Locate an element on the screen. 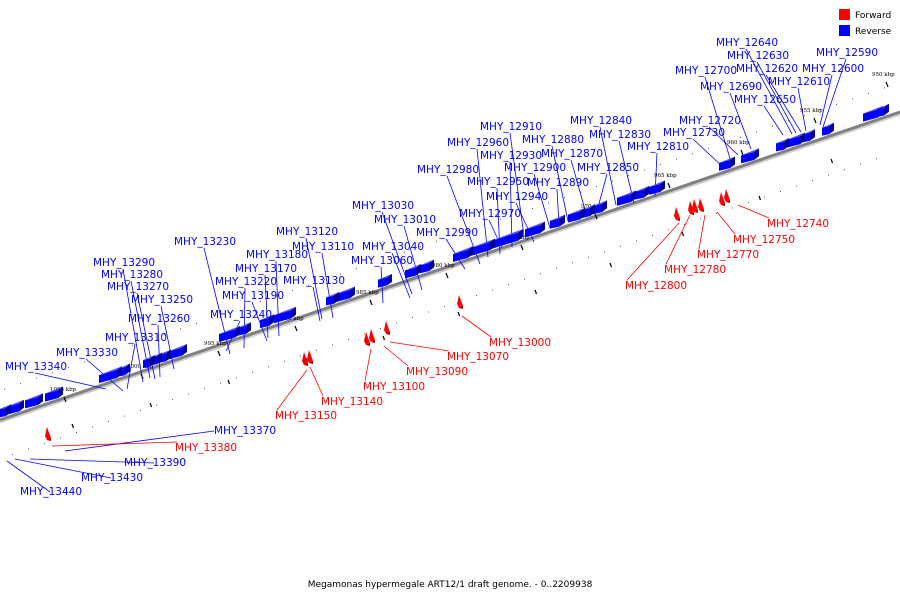 The height and width of the screenshot is (600, 900). legend-reverse-swatch is located at coordinates (844, 30).